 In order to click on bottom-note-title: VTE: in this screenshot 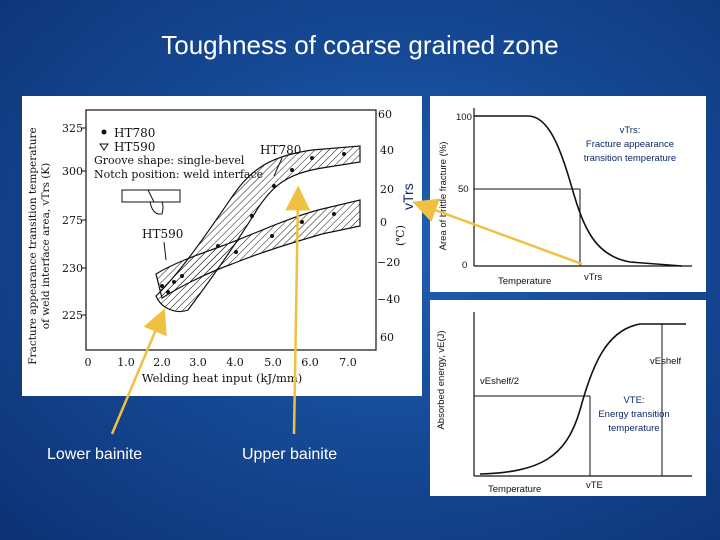, I will do `click(633, 400)`.